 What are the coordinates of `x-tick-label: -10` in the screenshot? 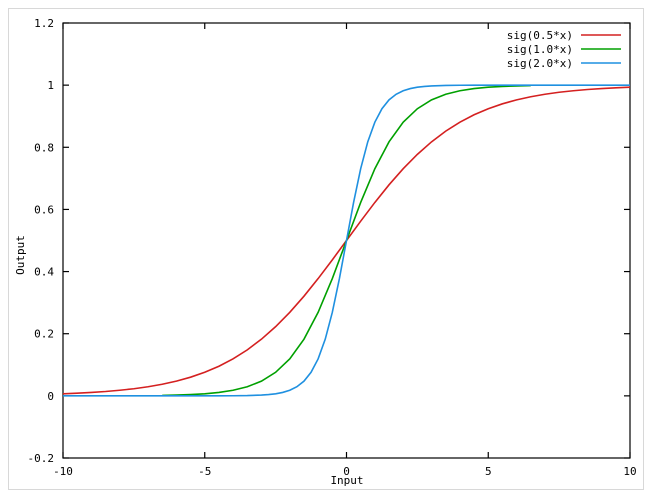 It's located at (63, 471).